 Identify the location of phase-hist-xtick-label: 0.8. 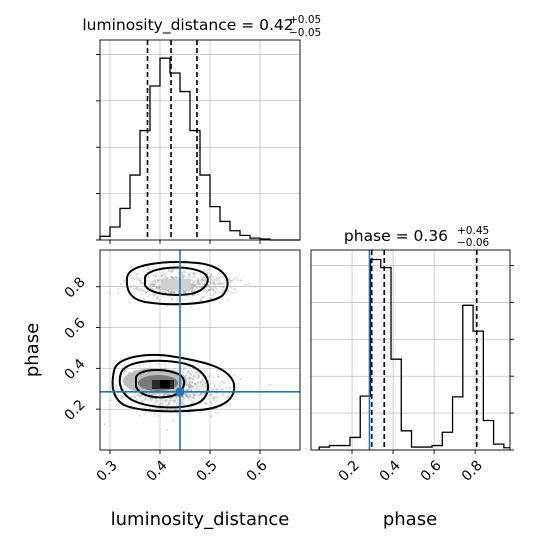
(472, 471).